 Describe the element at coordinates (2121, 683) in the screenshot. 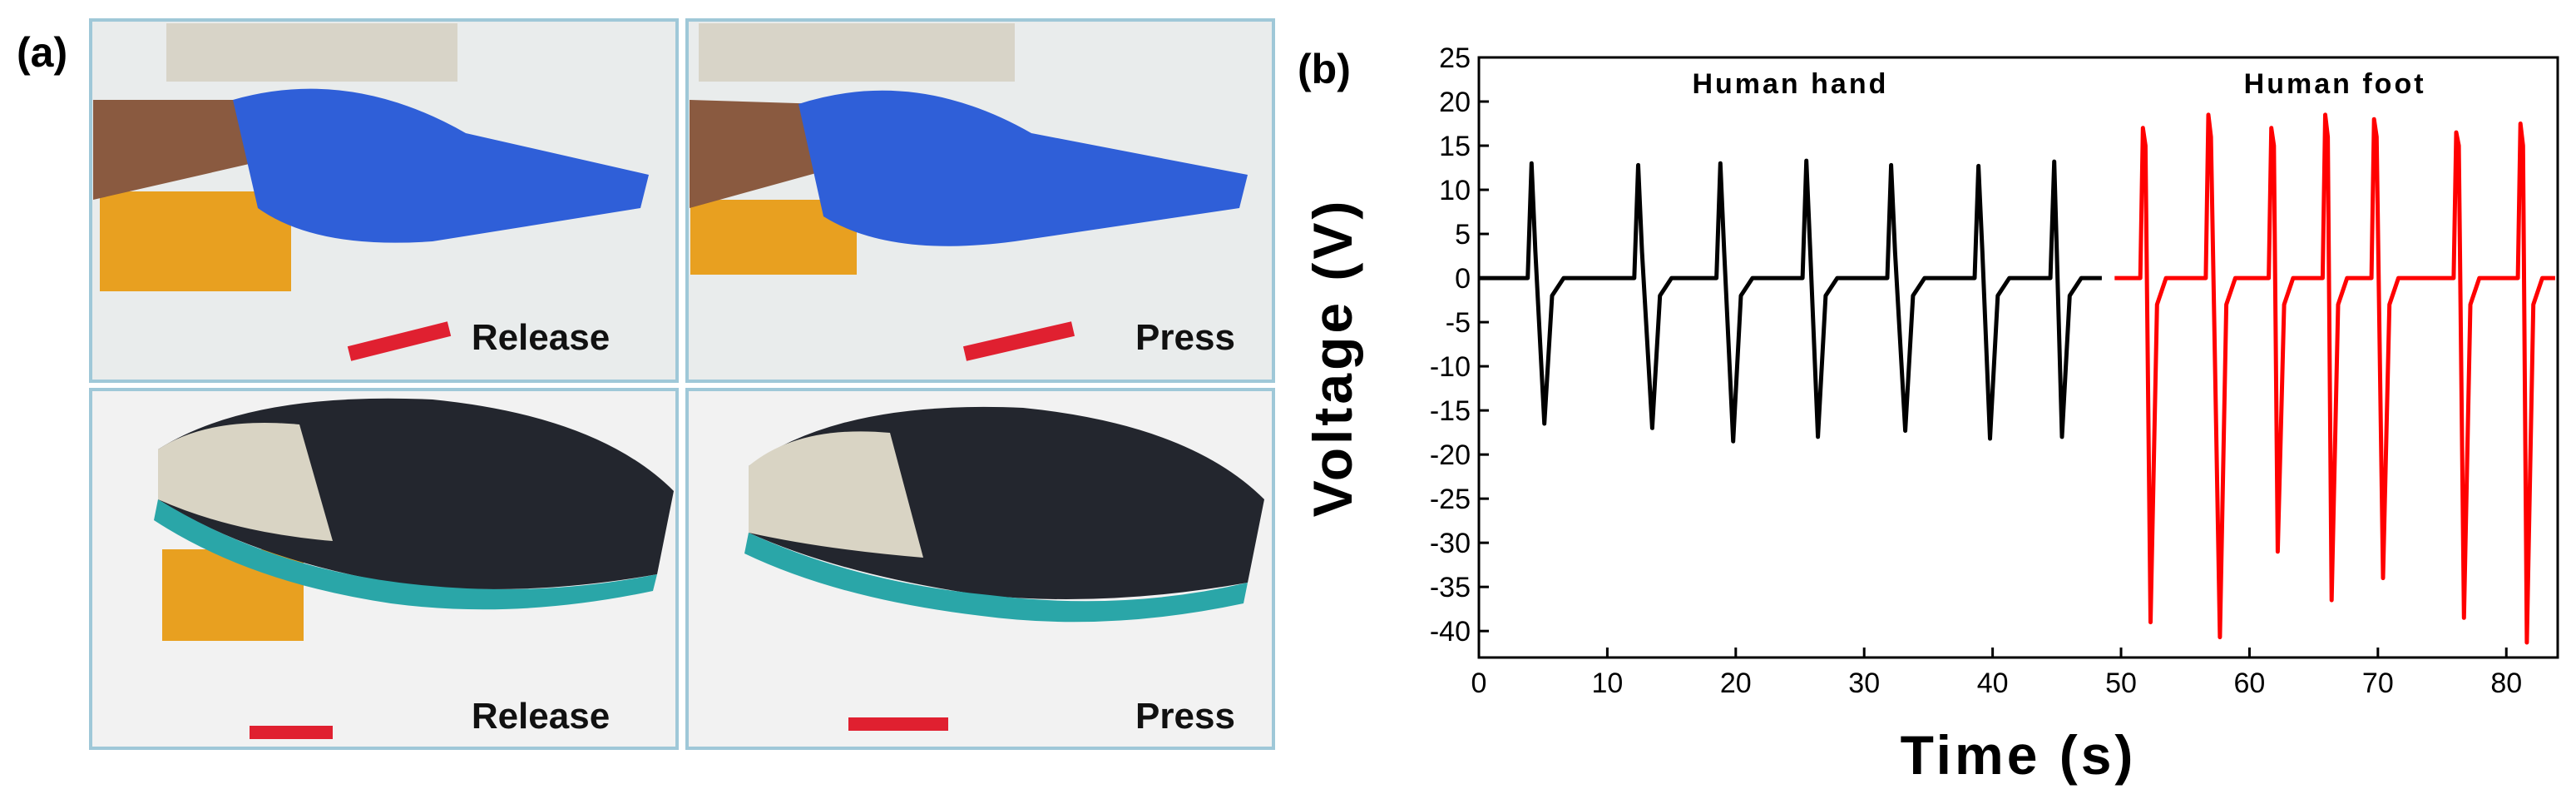

I see `x-tick-label: 50` at that location.